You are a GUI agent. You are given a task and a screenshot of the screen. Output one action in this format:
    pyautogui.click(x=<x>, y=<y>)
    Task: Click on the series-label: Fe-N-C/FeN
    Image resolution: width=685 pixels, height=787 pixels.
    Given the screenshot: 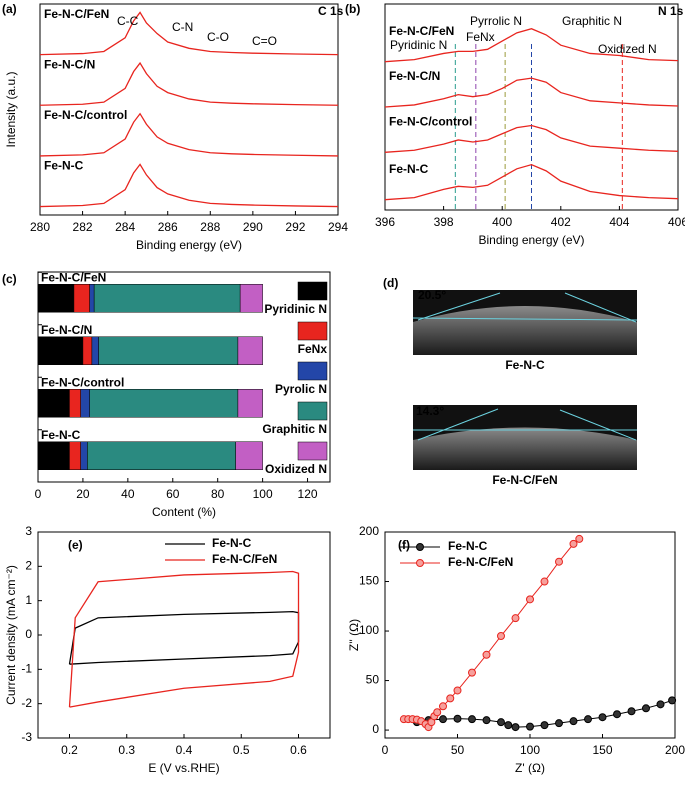 What is the action you would take?
    pyautogui.click(x=76, y=14)
    